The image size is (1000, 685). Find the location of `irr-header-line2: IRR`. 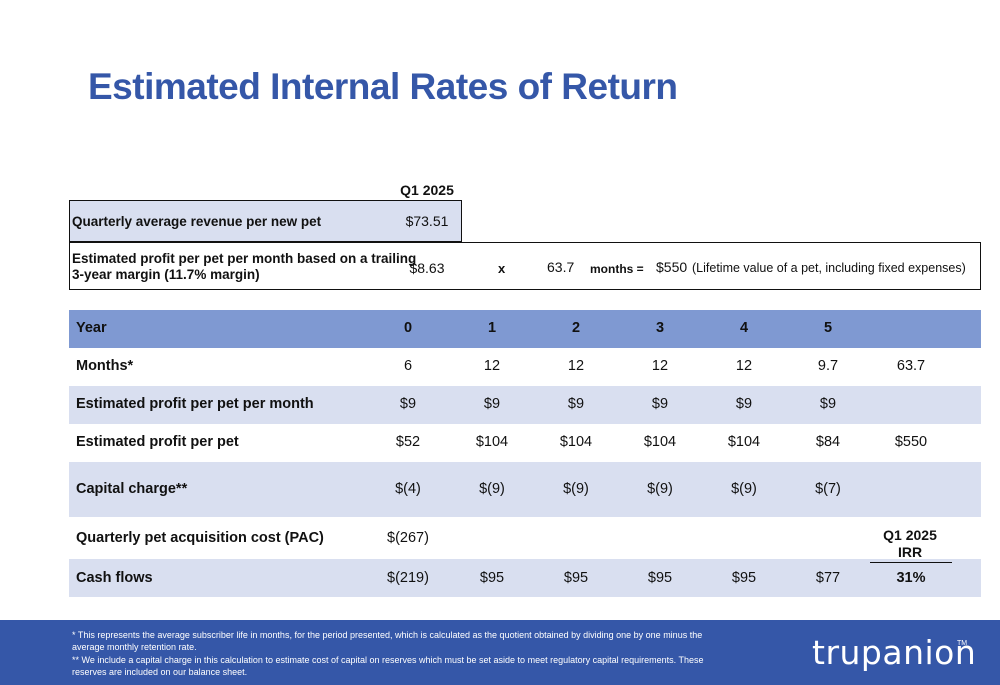

irr-header-line2: IRR is located at coordinates (910, 552).